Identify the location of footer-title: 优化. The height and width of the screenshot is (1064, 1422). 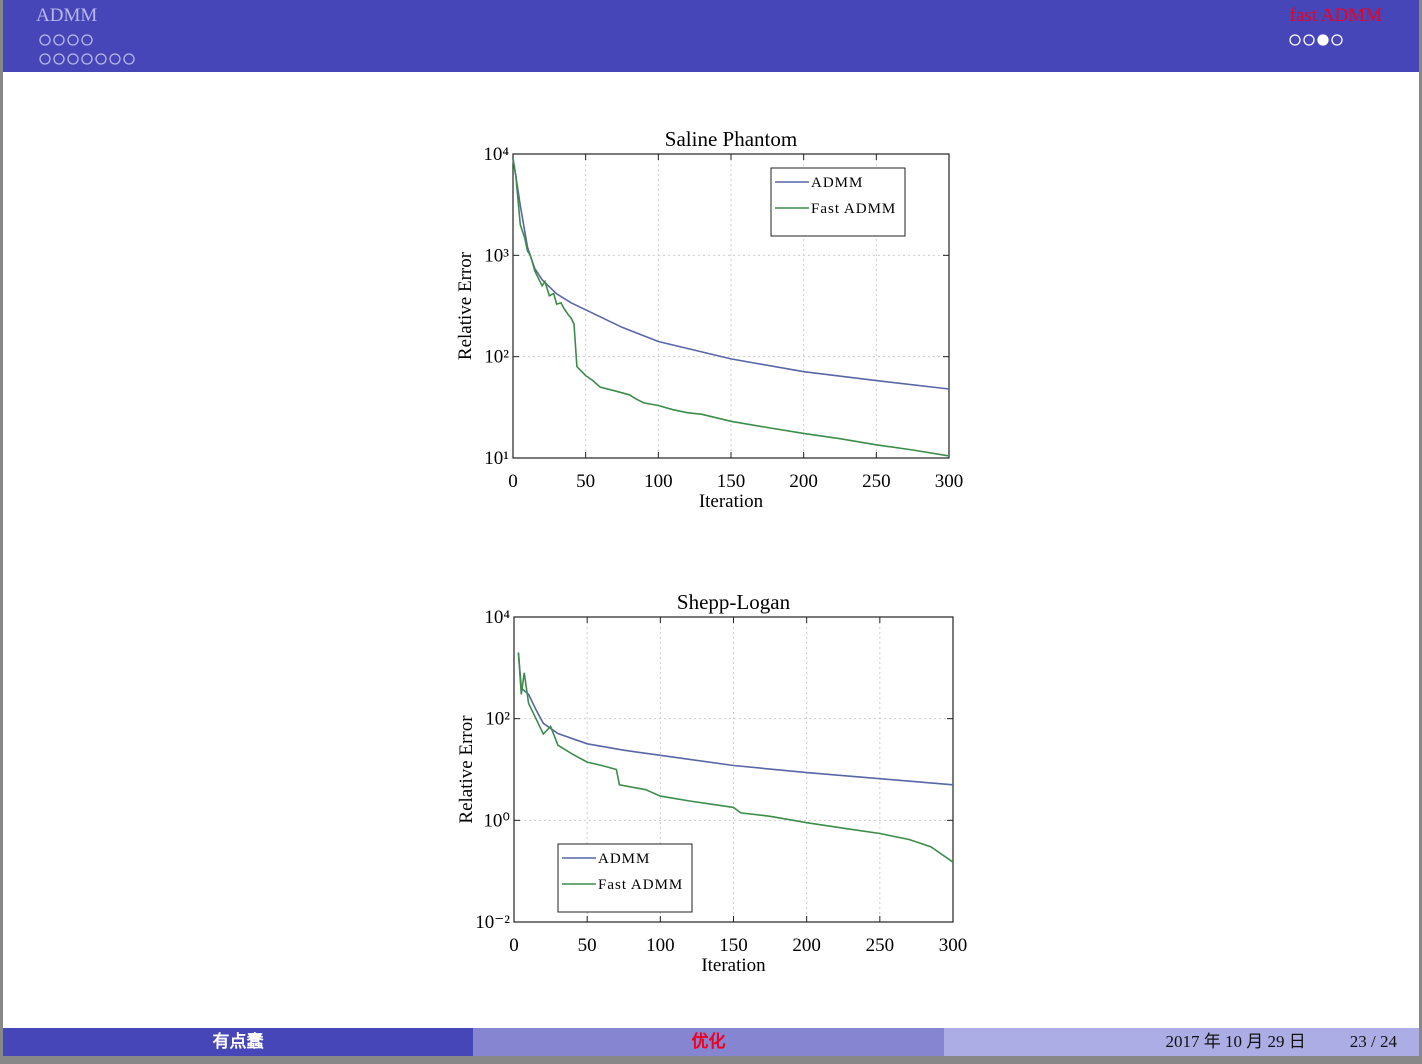
(708, 1042).